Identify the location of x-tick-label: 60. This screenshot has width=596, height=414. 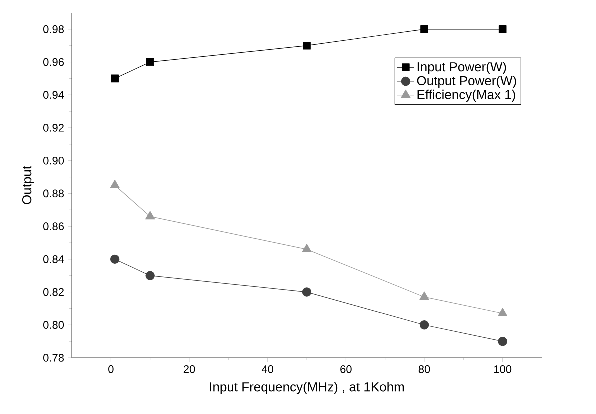
(346, 370).